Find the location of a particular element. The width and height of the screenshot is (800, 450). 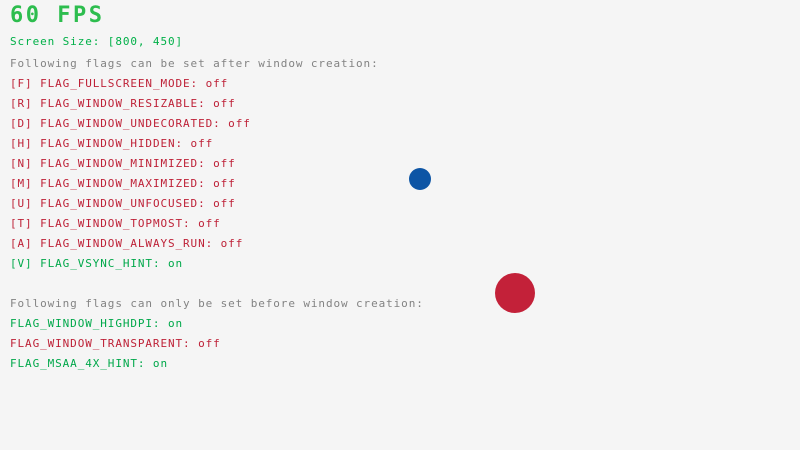

flag-row-window-maximized: [M] FLAG_WINDOW_MAXIMIZED: off is located at coordinates (123, 183).